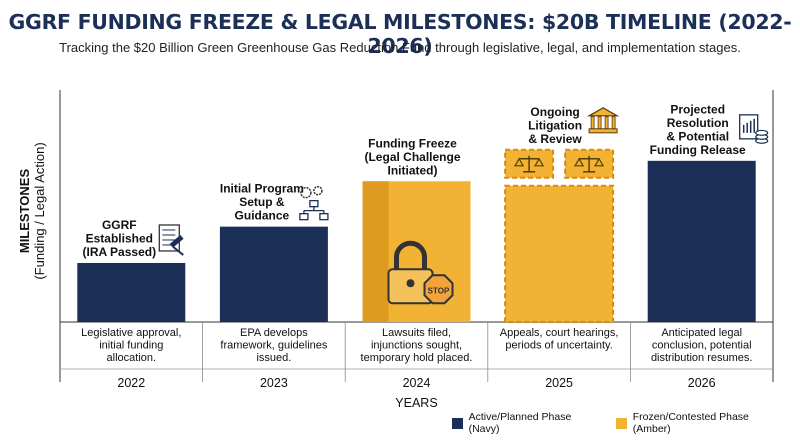  What do you see at coordinates (457, 423) in the screenshot?
I see `legend-swatch-active` at bounding box center [457, 423].